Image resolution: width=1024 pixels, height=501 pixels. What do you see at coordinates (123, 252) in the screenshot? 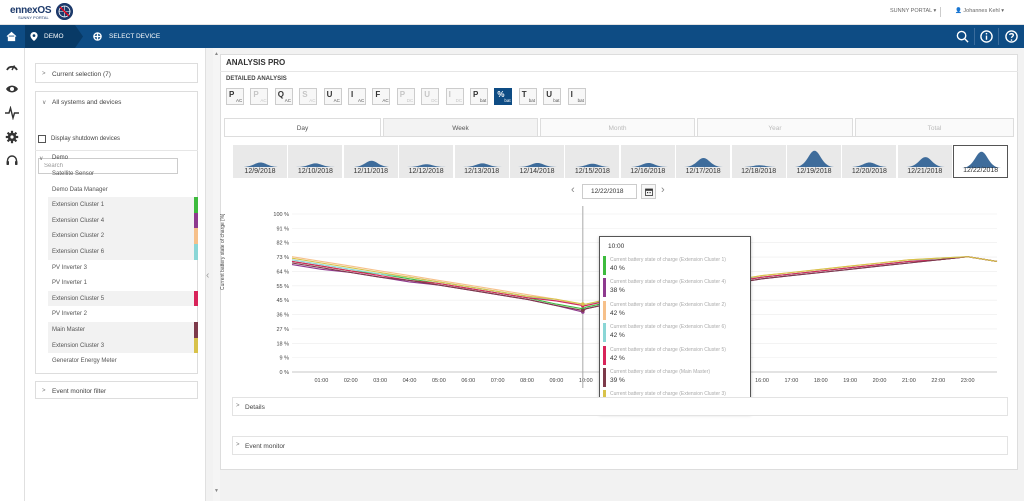
I see `device-row: Extension Cluster 6` at bounding box center [123, 252].